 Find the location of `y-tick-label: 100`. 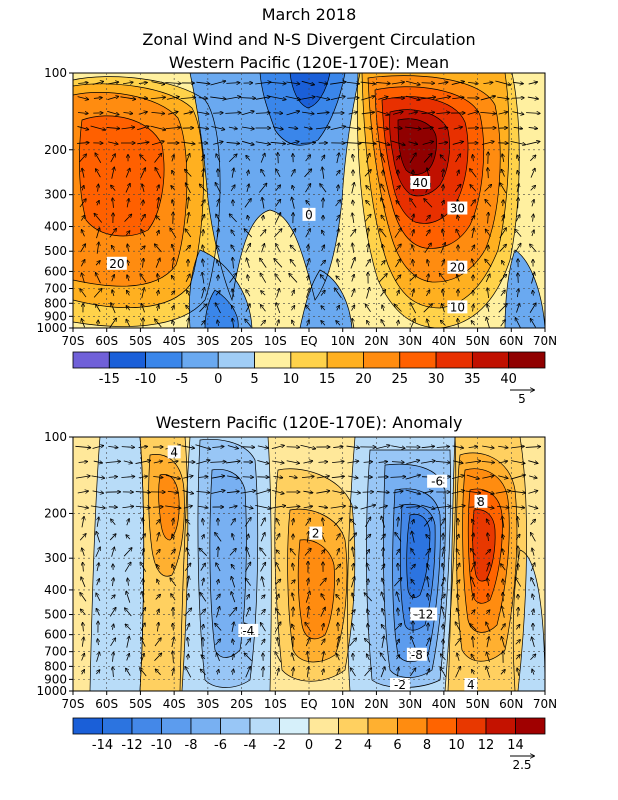

y-tick-label: 100 is located at coordinates (55, 73).